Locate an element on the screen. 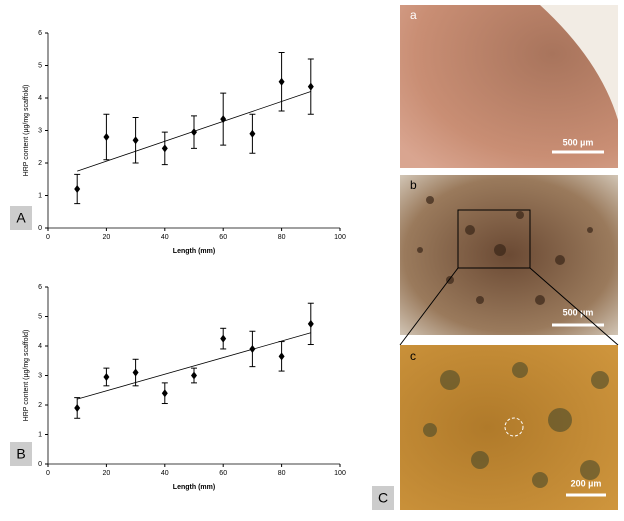 This screenshot has width=624, height=521. panel-label: C is located at coordinates (383, 498).